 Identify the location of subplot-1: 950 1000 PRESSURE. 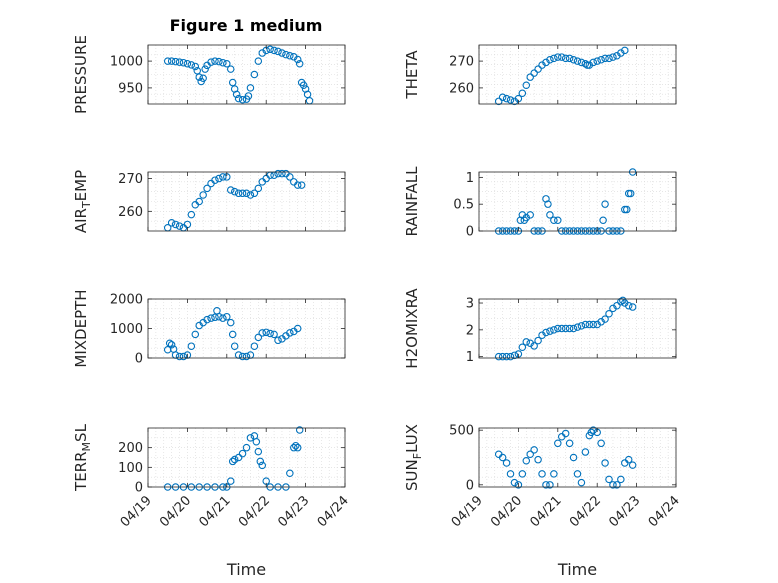
(209, 74).